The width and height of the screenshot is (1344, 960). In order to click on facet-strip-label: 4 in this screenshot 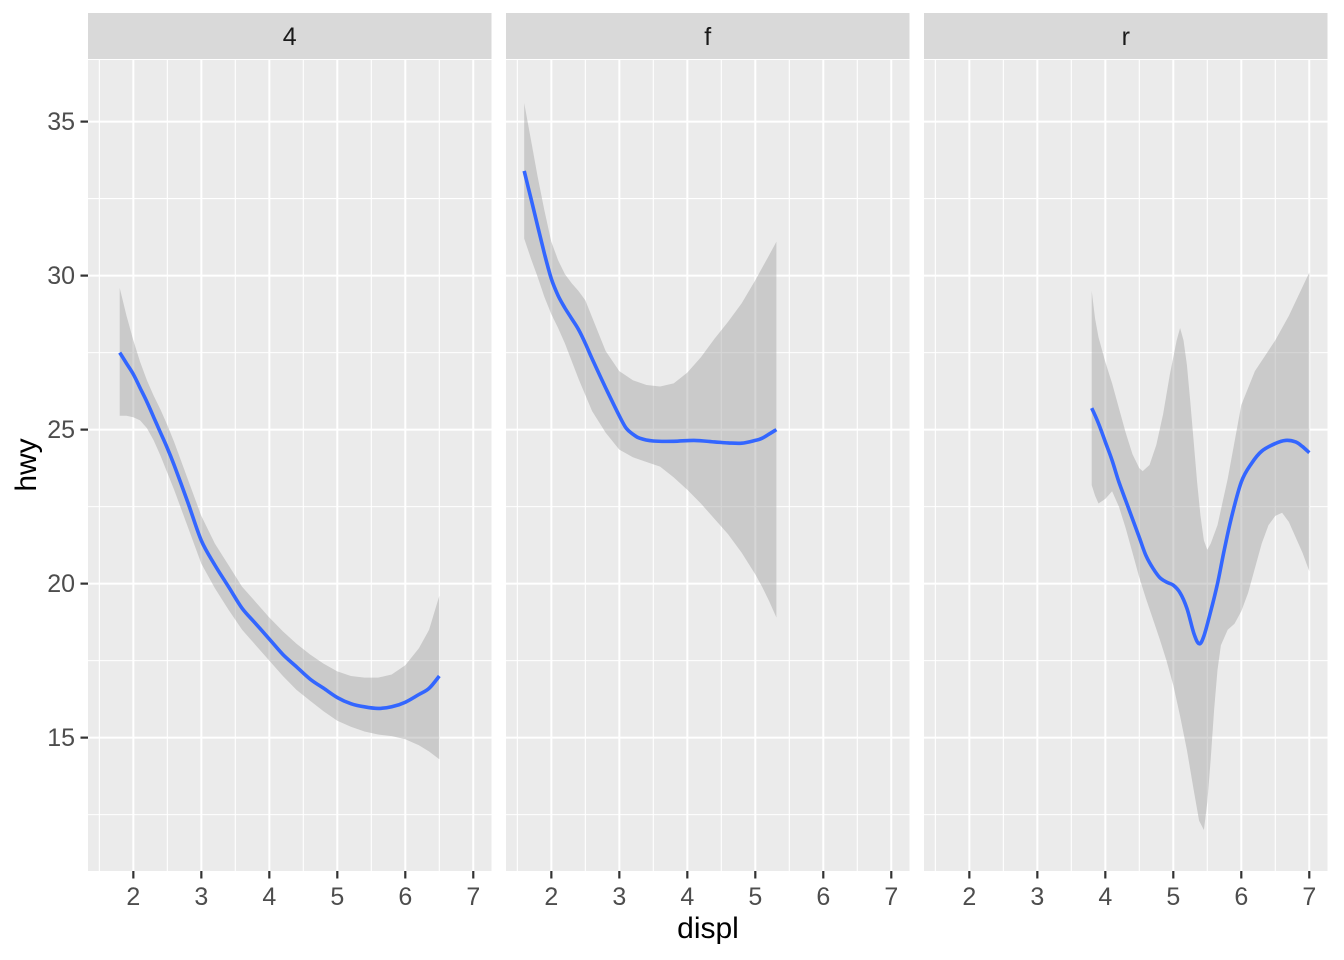, I will do `click(290, 37)`.